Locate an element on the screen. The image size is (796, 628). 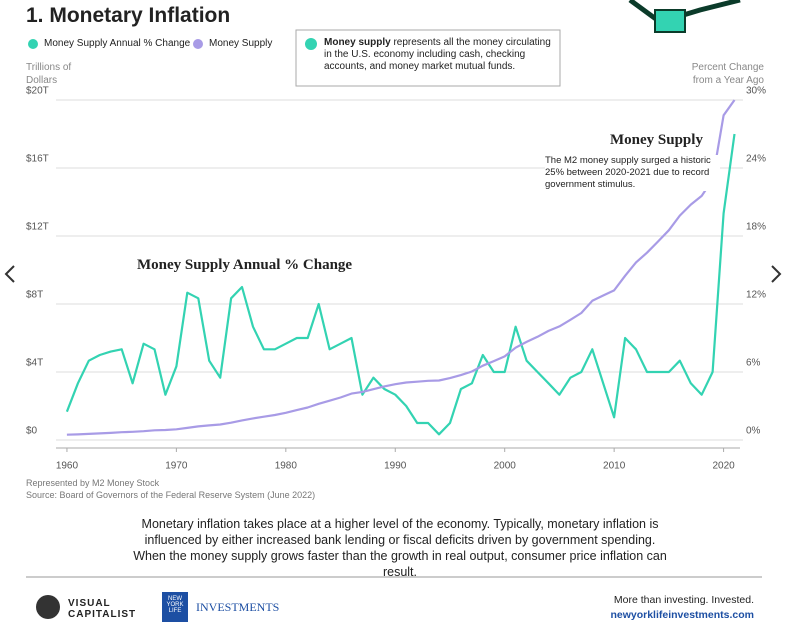
x-tick-label: 1970 is located at coordinates (176, 466).